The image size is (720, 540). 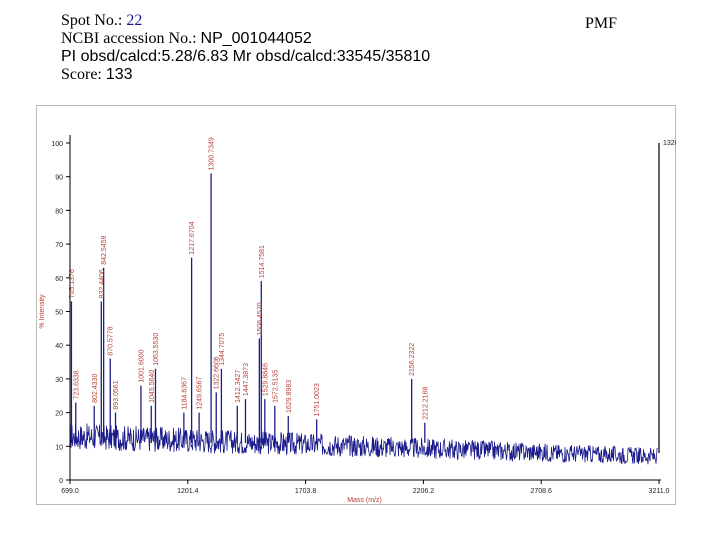 I want to click on ncbi-accession-value: NP_001044052, so click(x=256, y=38).